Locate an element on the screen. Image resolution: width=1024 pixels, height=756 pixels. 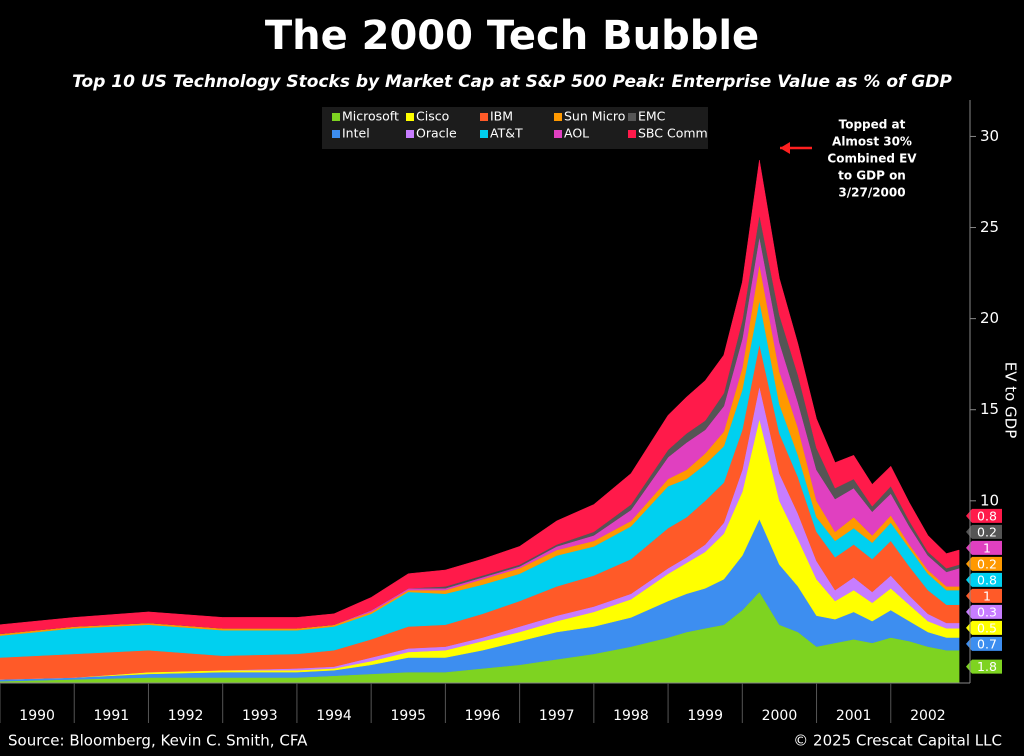
source: Source: Bloomberg, Kevin C. Smith, CFA is located at coordinates (158, 741).